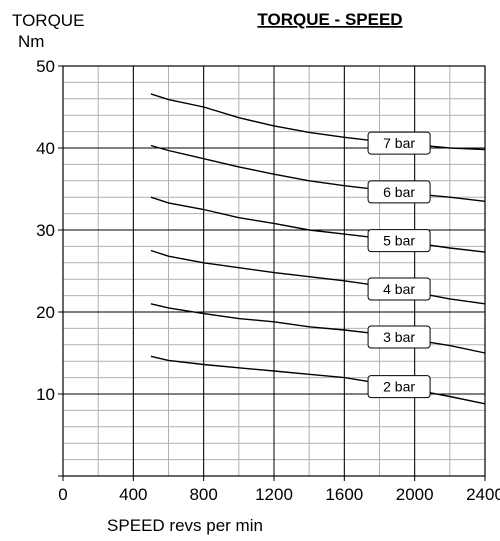 This screenshot has width=500, height=541. I want to click on x-tick-label: 0, so click(62, 494).